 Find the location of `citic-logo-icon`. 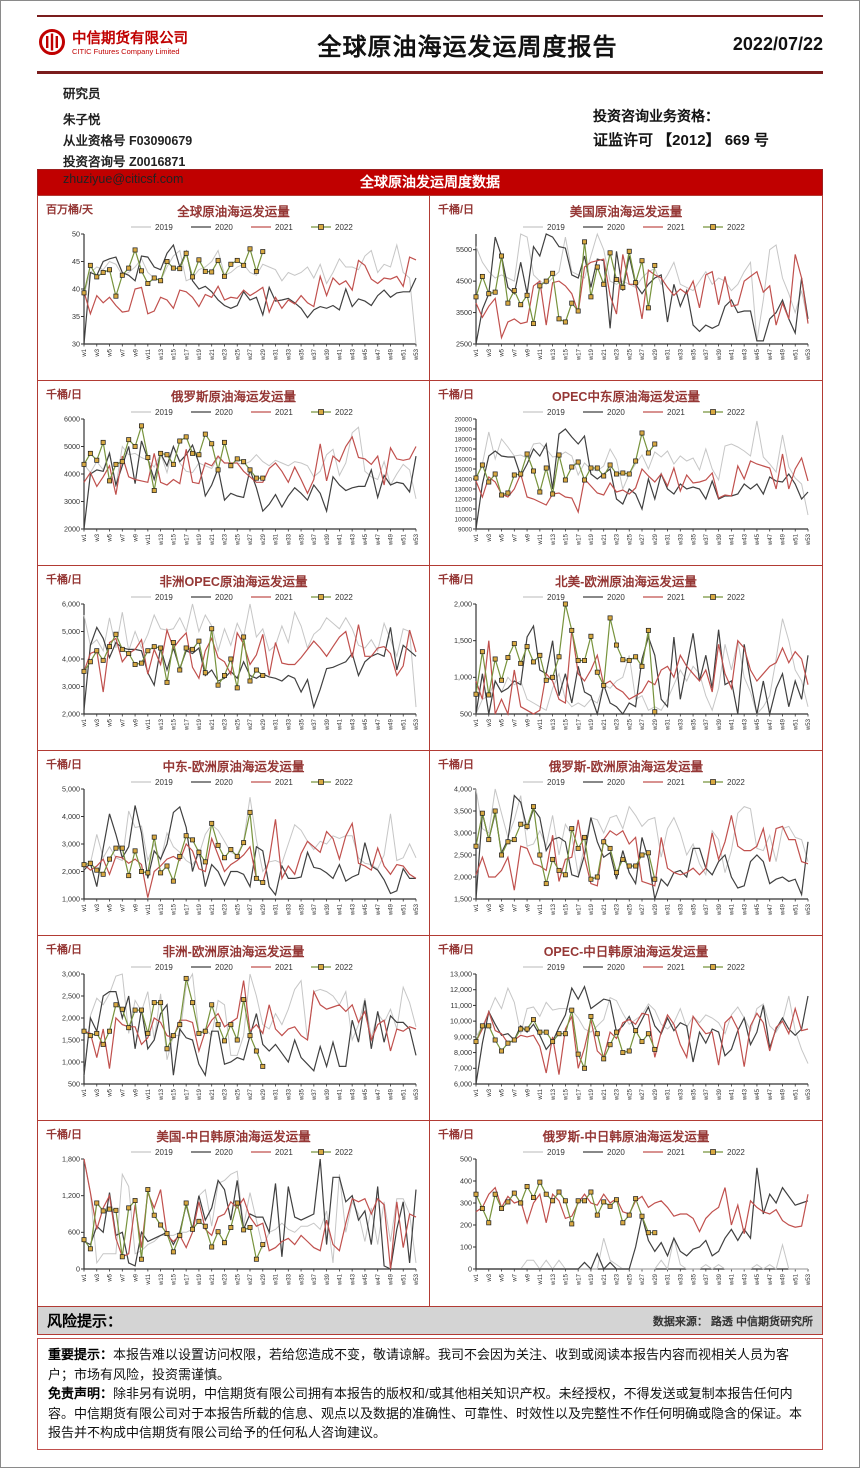

citic-logo-icon is located at coordinates (52, 44).